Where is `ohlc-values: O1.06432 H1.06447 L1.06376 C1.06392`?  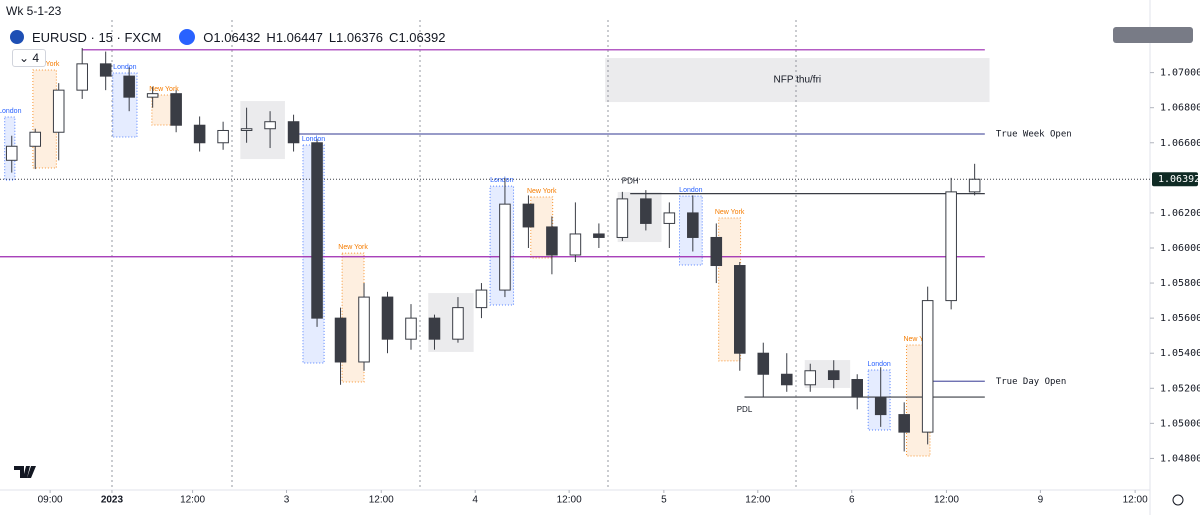
ohlc-values: O1.06432 H1.06447 L1.06376 C1.06392 is located at coordinates (324, 37).